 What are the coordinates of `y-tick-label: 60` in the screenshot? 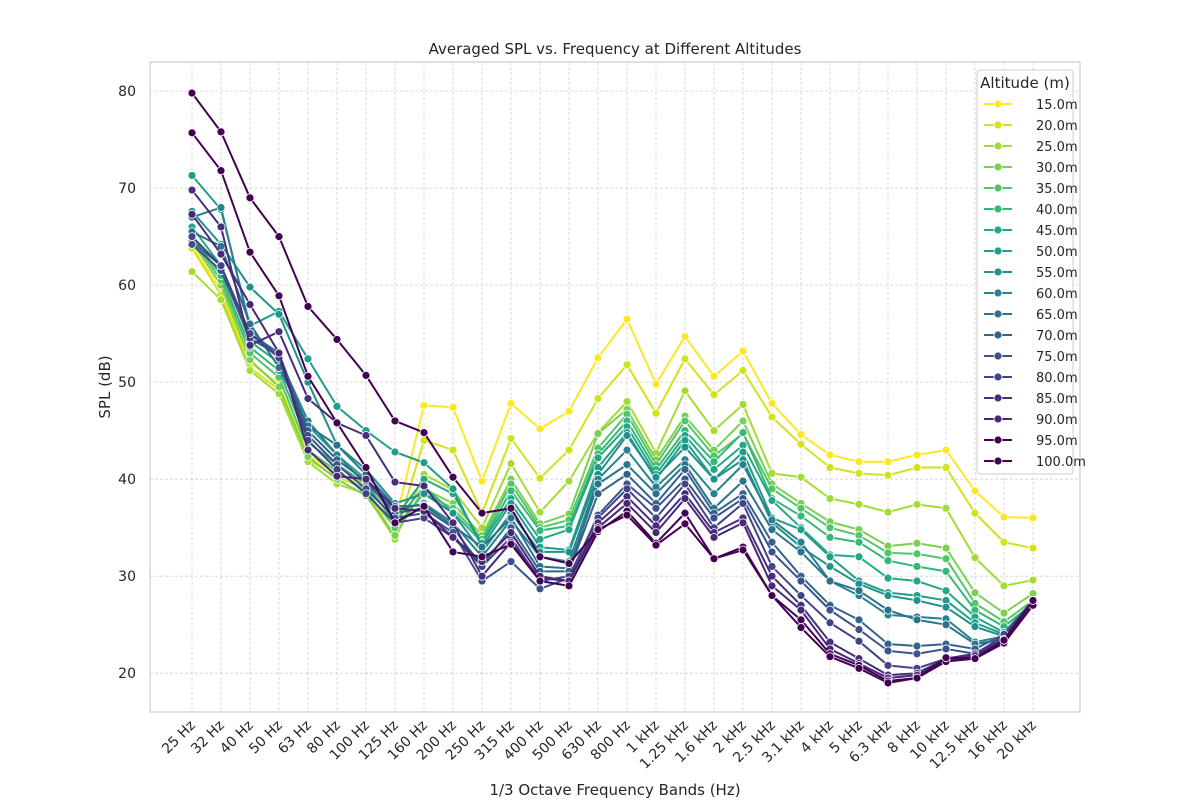 It's located at (127, 286).